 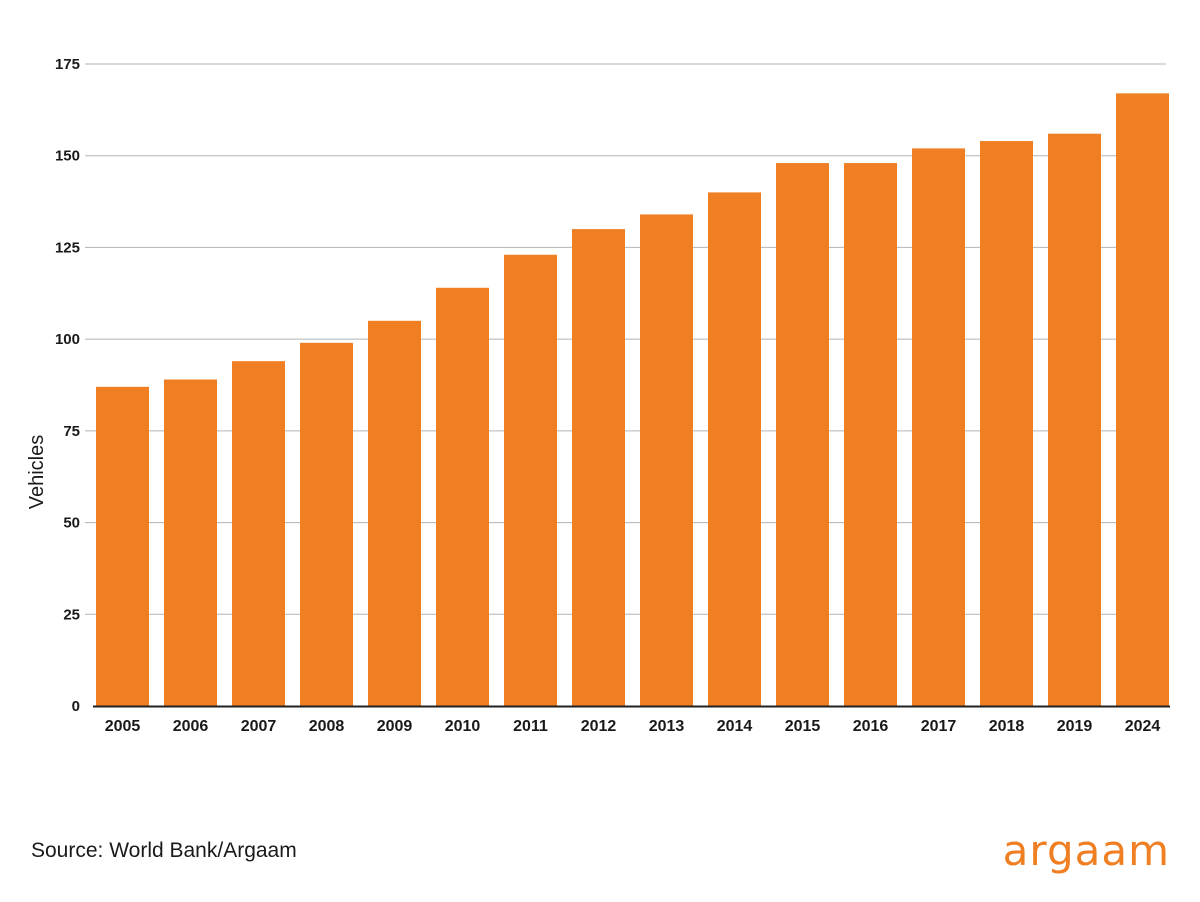 What do you see at coordinates (327, 726) in the screenshot?
I see `x-tick-label: 2008` at bounding box center [327, 726].